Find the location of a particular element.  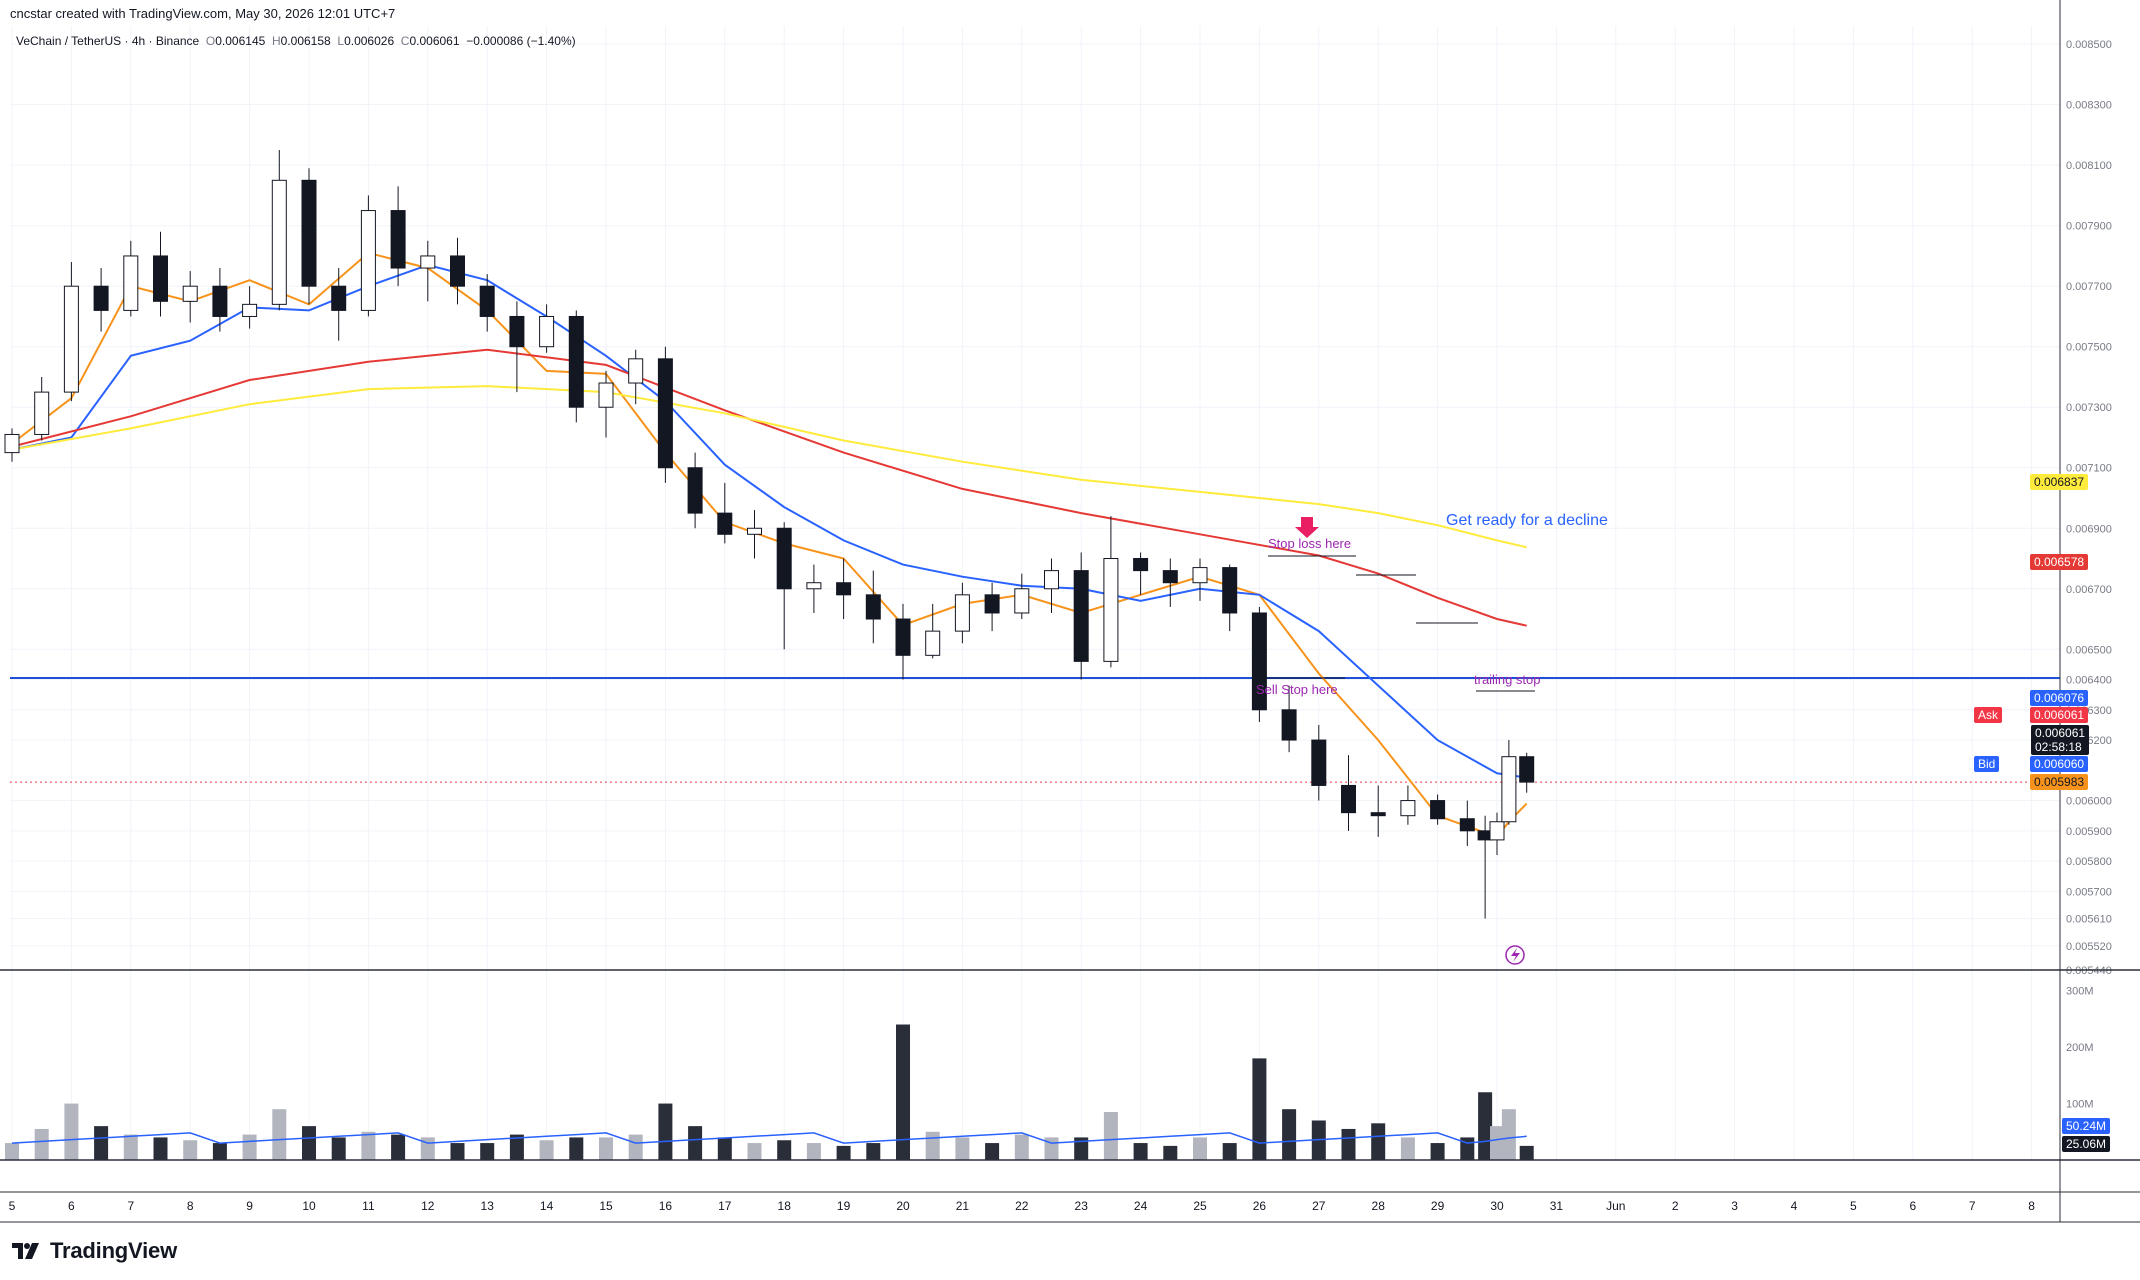

annotation-stop-loss: Stop loss here is located at coordinates (1310, 543).